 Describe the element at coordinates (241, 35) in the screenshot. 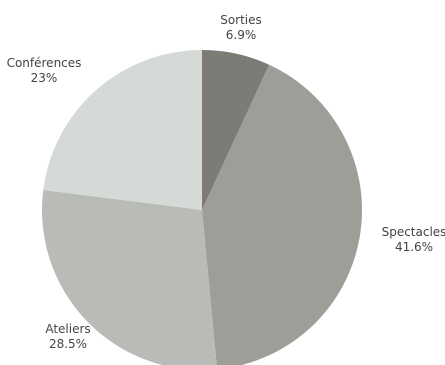

I see `slice-label-value: 6.9%` at that location.